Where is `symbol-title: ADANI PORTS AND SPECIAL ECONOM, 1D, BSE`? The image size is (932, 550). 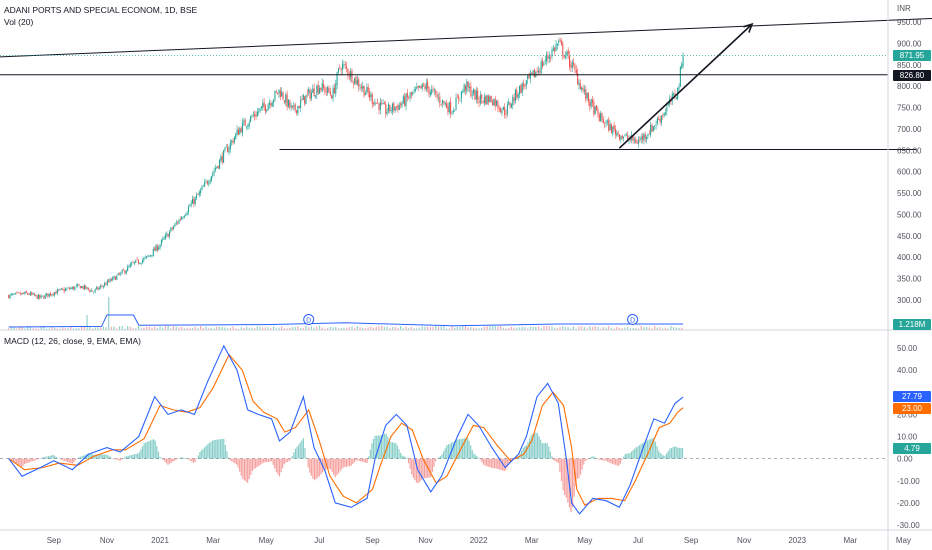 symbol-title: ADANI PORTS AND SPECIAL ECONOM, 1D, BSE is located at coordinates (101, 10).